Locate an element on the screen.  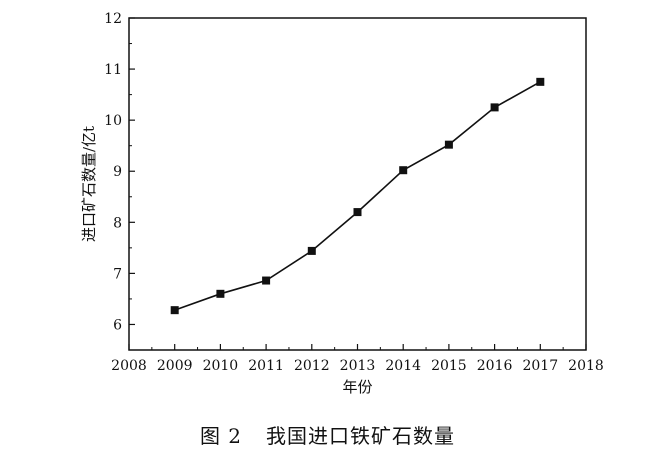
x-tick-label: 2011 is located at coordinates (266, 366).